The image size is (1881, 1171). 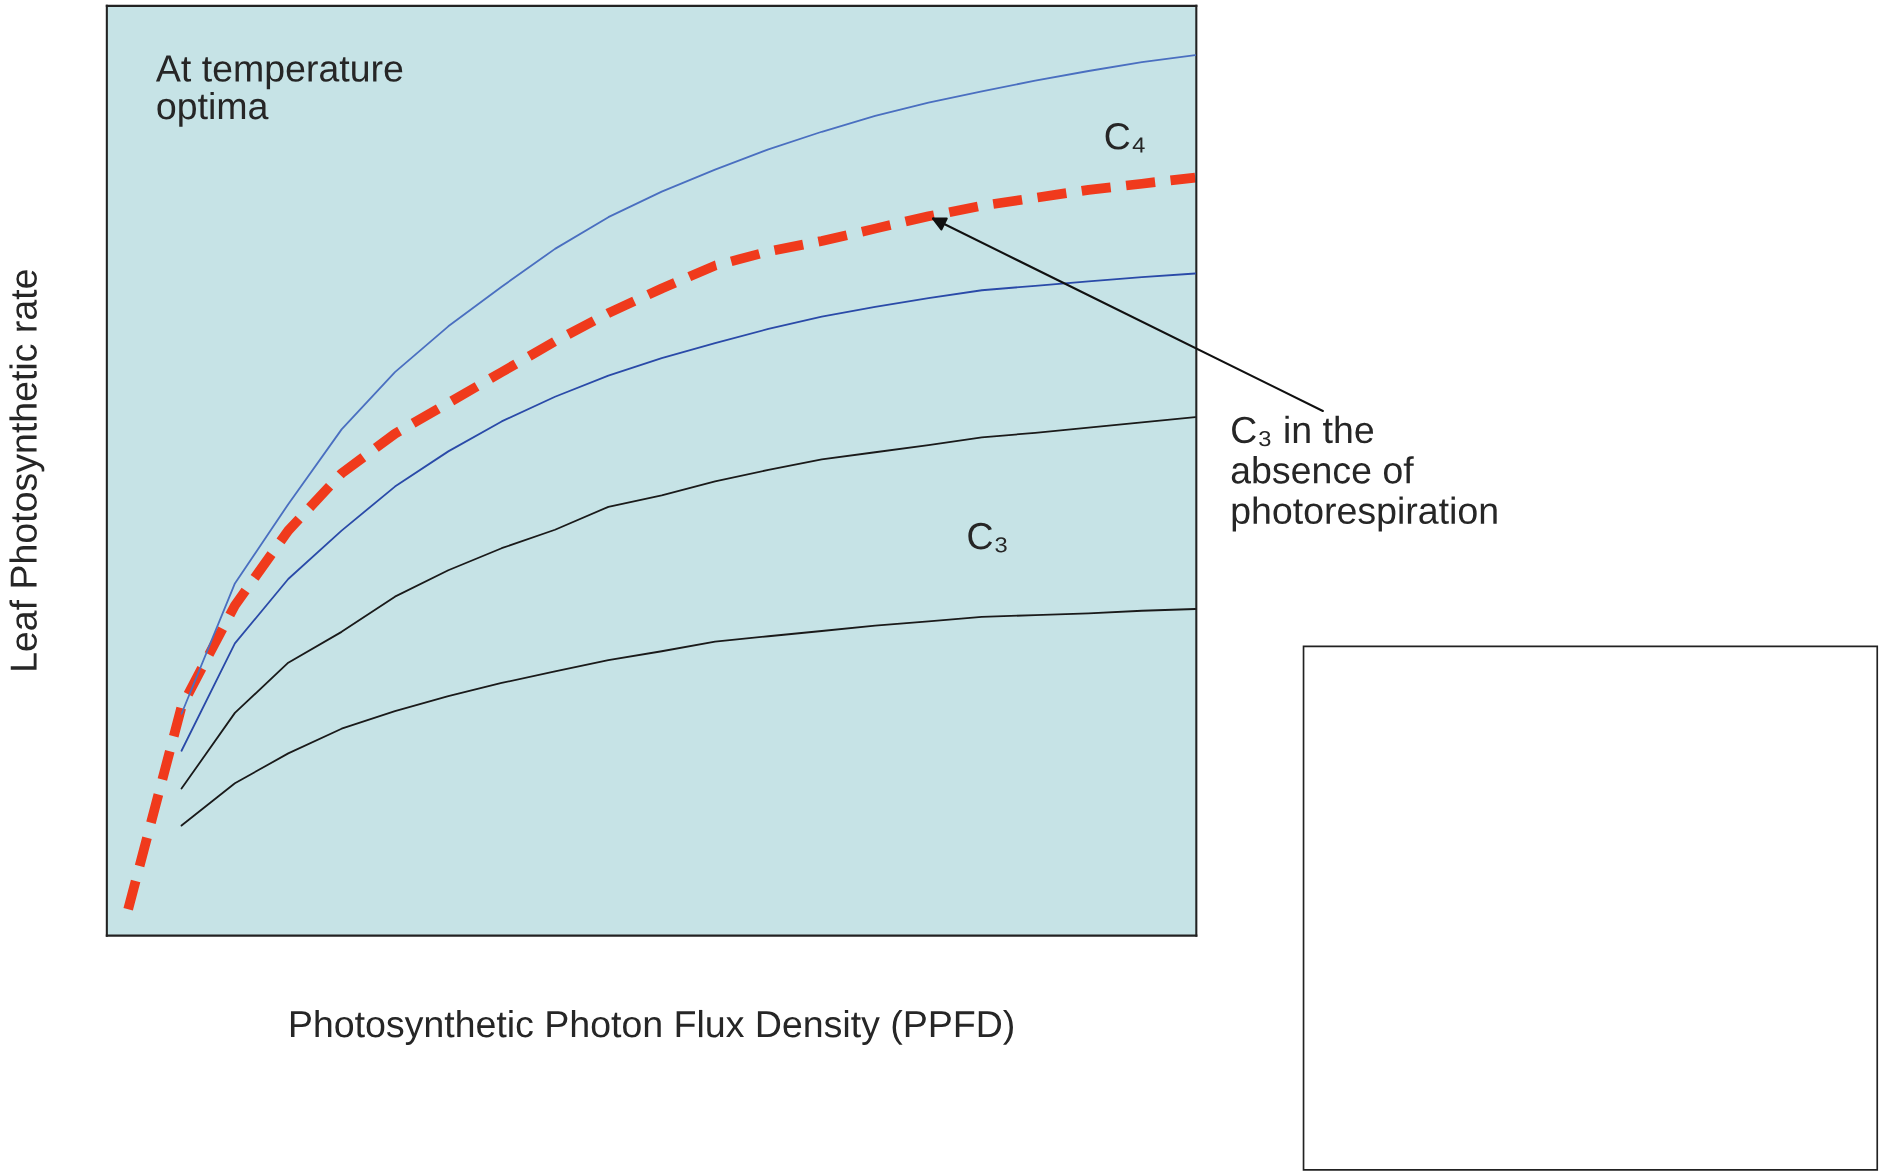 I want to click on annotation: At temperature optima, so click(x=279, y=91).